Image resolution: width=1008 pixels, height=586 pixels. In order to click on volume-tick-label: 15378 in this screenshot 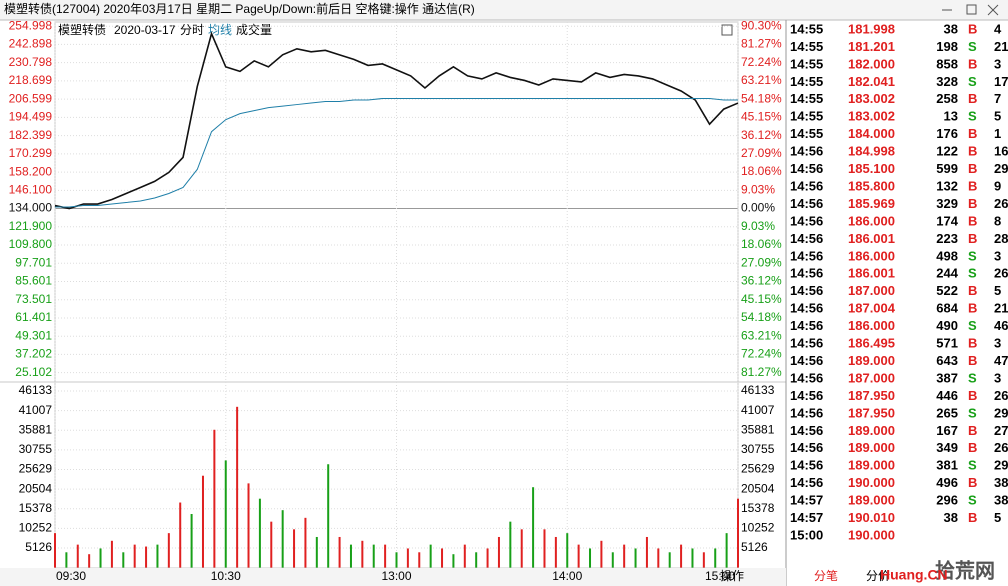, I will do `click(36, 508)`.